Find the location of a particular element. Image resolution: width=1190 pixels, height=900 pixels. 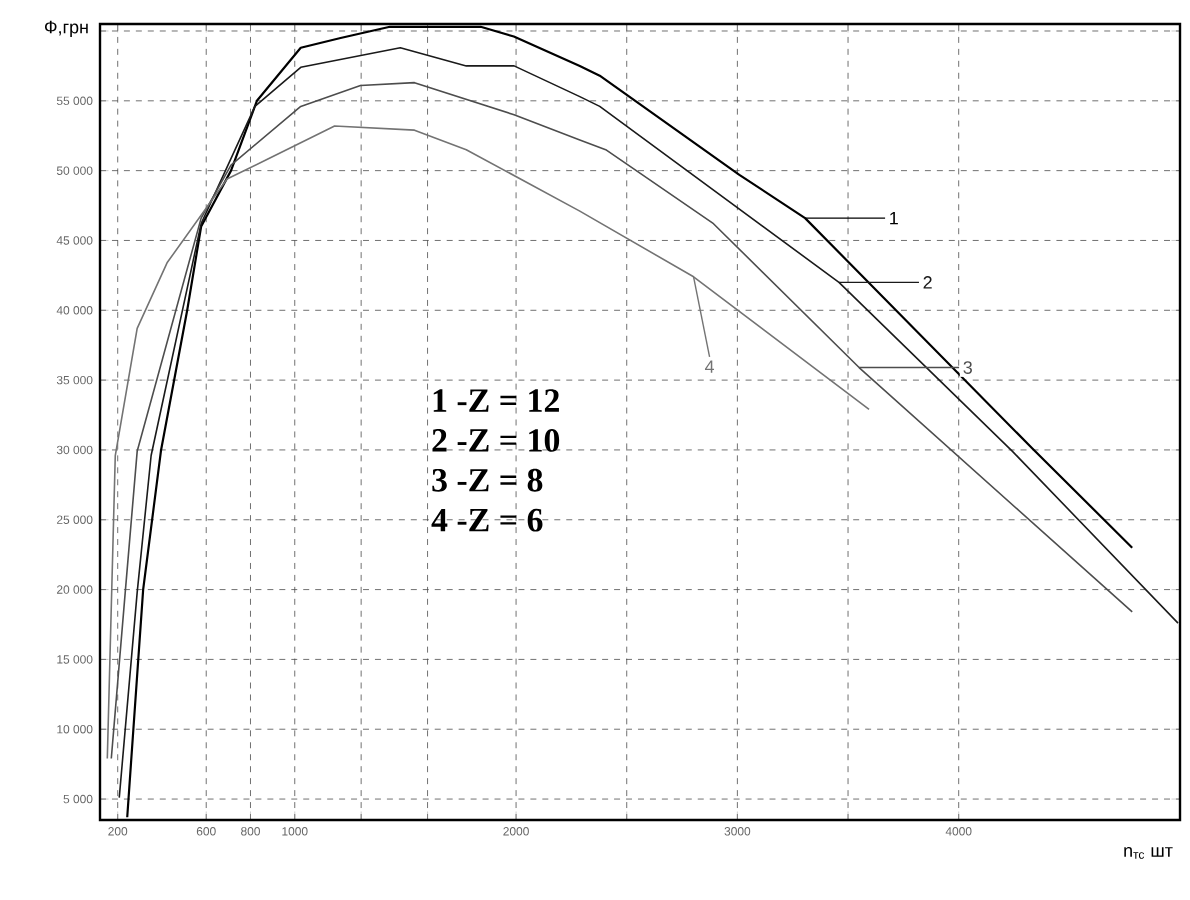

annotation: 4 -Z = 6 is located at coordinates (487, 520).